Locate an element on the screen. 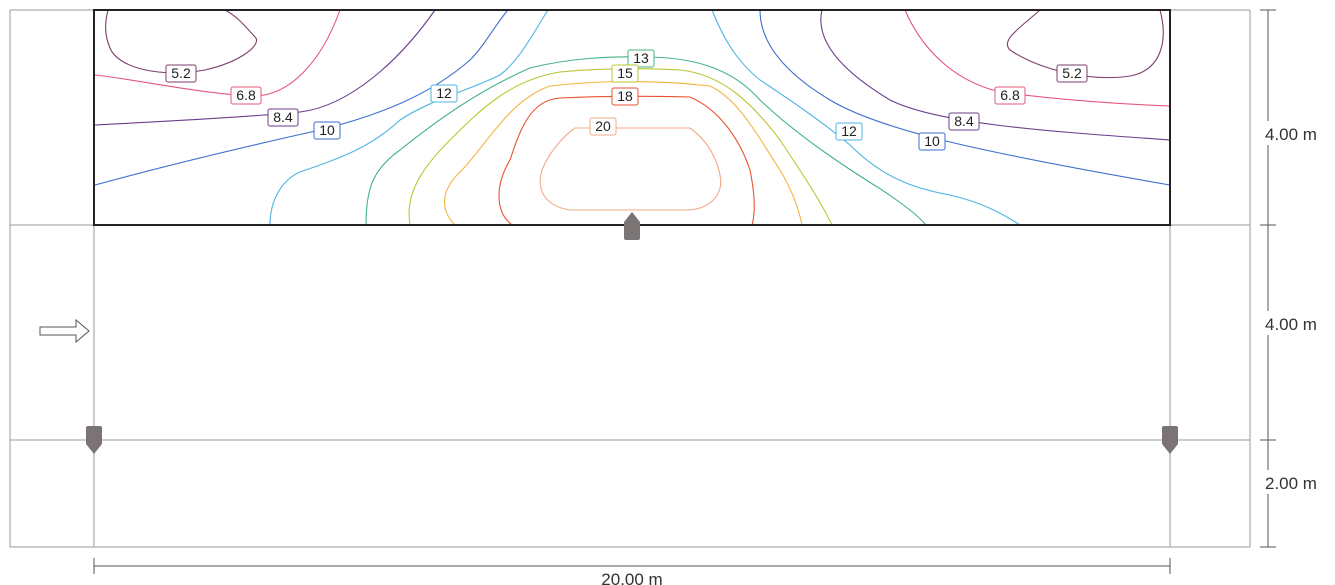  contour-label-group: 5.2 6.8 8.4 10 12 13 15 18 is located at coordinates (626, 100).